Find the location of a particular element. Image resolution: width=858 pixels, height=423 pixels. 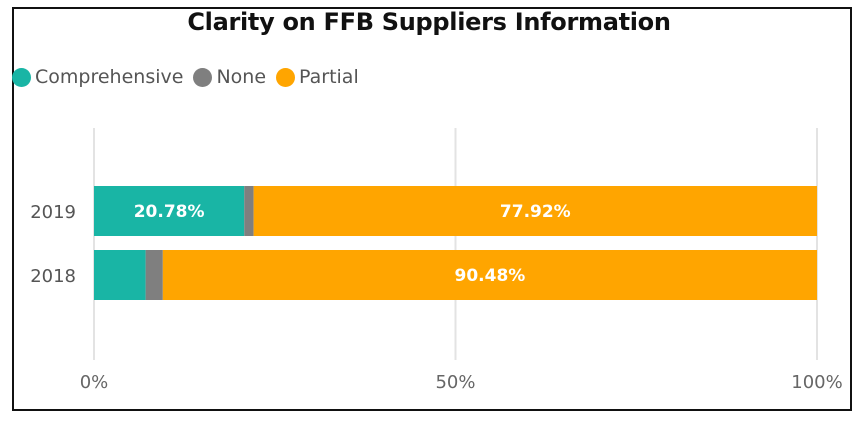

legend-item-partial: Partial is located at coordinates (317, 77).